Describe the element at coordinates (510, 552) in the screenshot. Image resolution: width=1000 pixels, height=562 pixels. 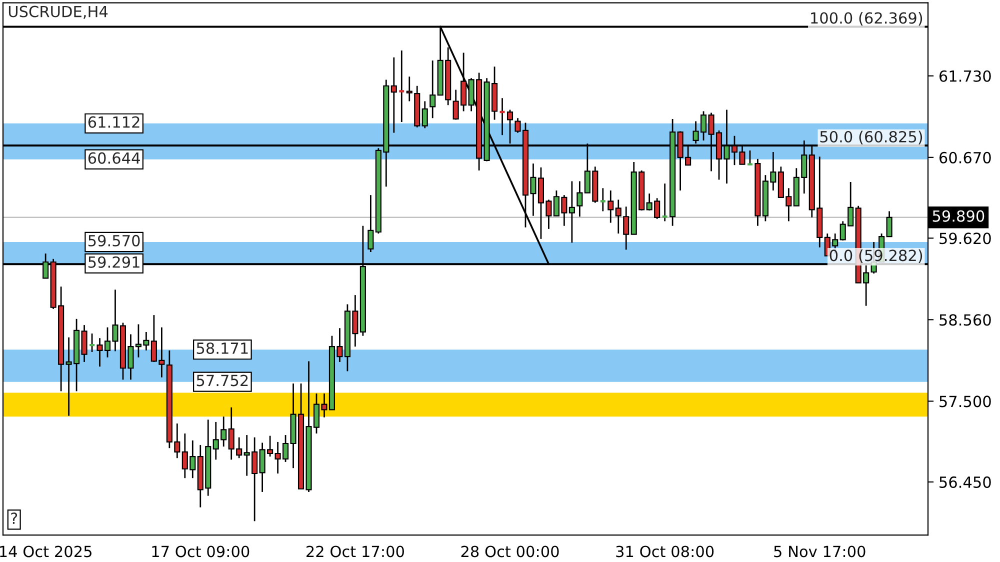
I see `x-tick-label: 28 Oct 00:00` at that location.